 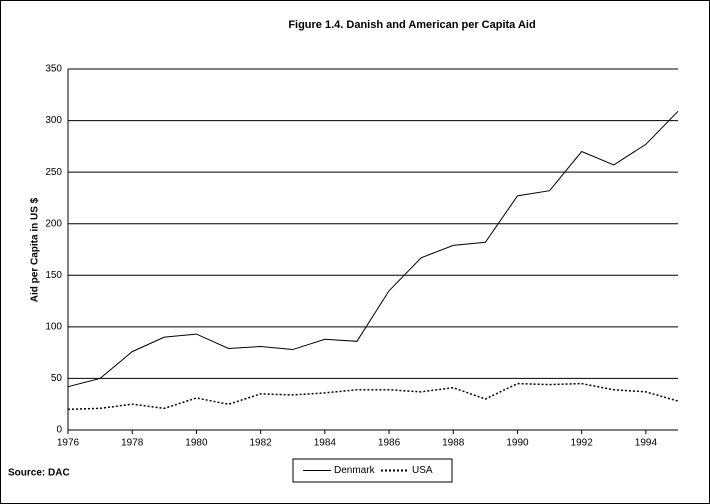 I want to click on x-tick-label: 1988, so click(x=453, y=443).